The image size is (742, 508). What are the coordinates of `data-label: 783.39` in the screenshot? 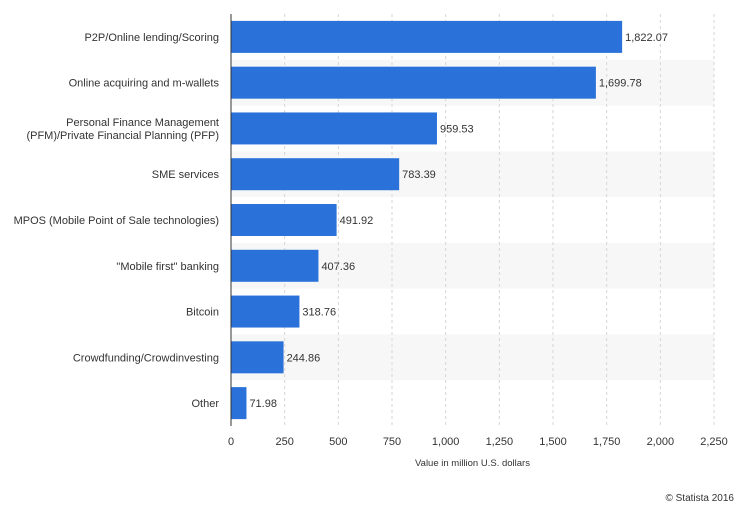 It's located at (419, 175).